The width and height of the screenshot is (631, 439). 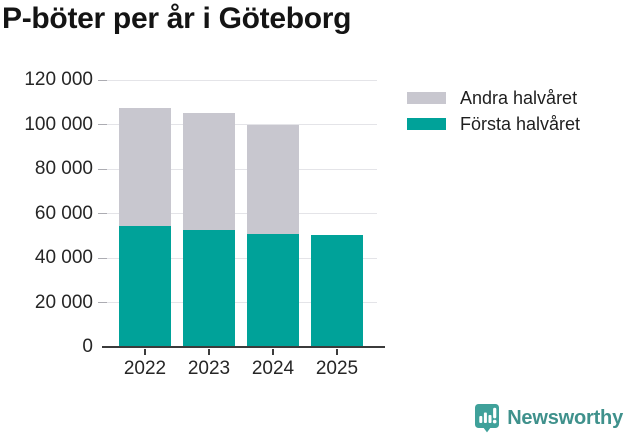 I want to click on brand-name: Newsworthy, so click(x=565, y=417).